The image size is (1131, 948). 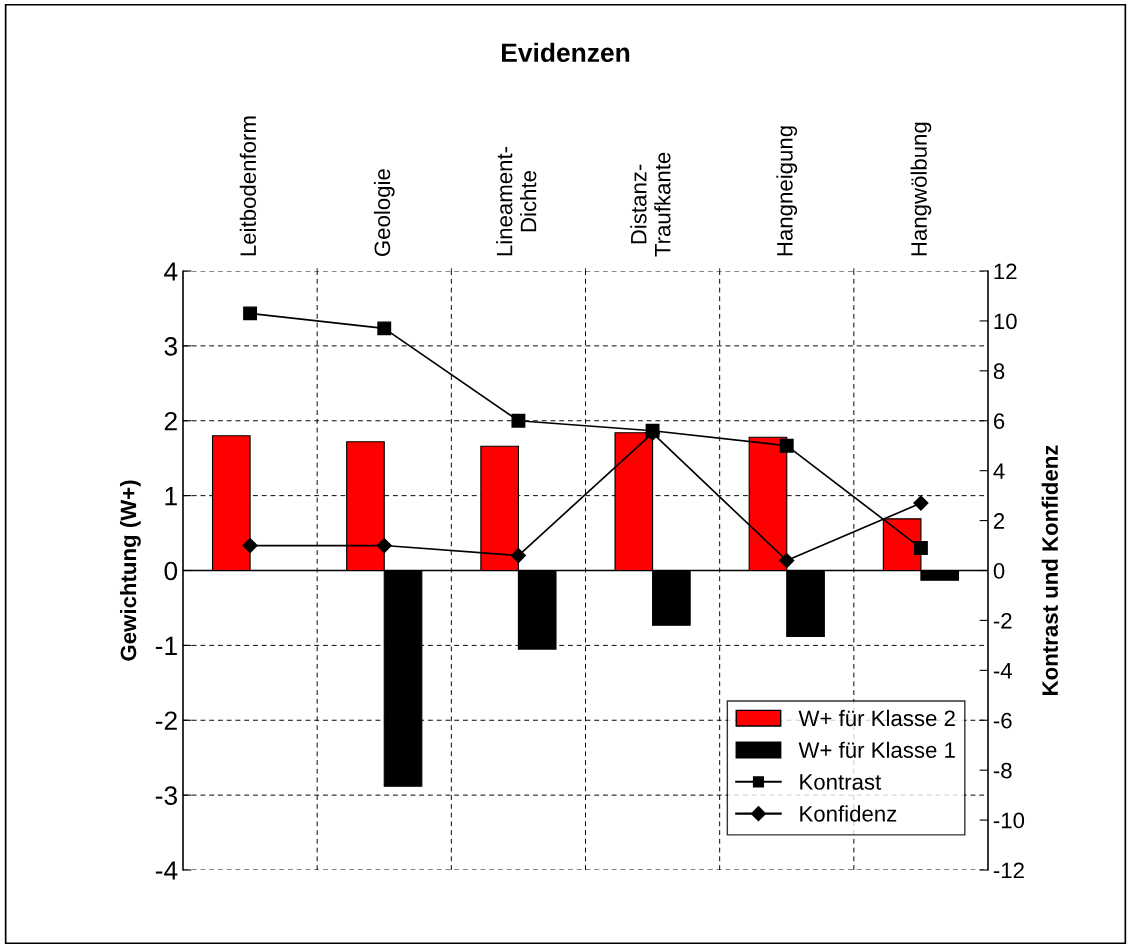 I want to click on y-tick-label: 0, so click(x=171, y=571).